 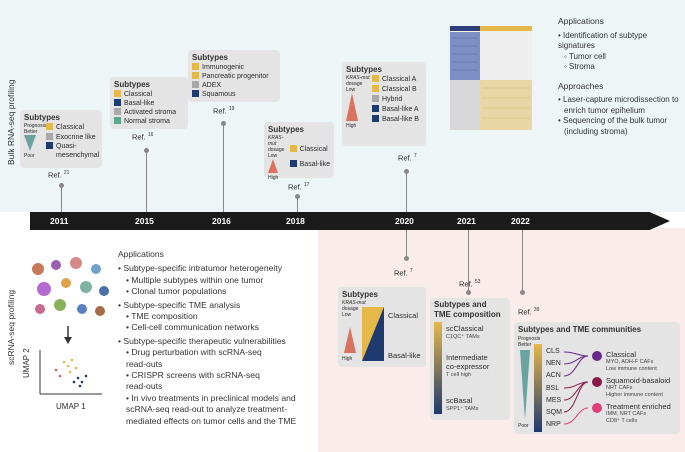 I want to click on gradient-bar, so click(x=538, y=388).